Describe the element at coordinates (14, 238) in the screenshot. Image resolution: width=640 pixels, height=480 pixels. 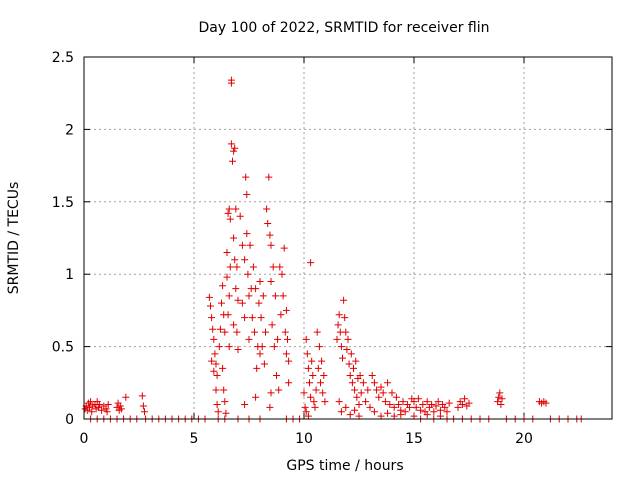
I see `y-axis-label: SRMTID / TECUs` at that location.